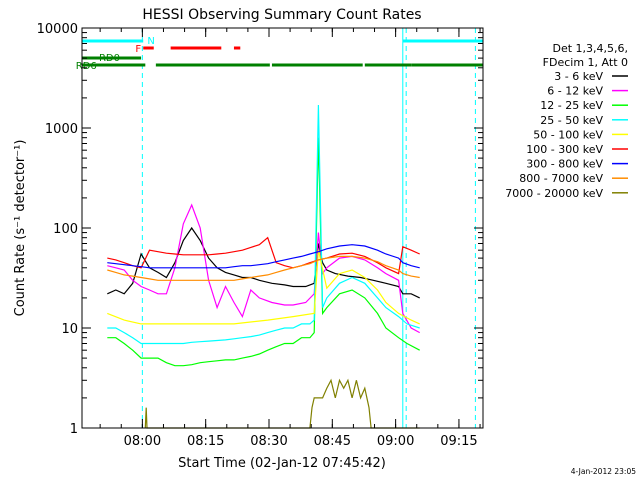 Image resolution: width=640 pixels, height=480 pixels. What do you see at coordinates (564, 164) in the screenshot?
I see `legend-label: 300 - 800 keV` at bounding box center [564, 164].